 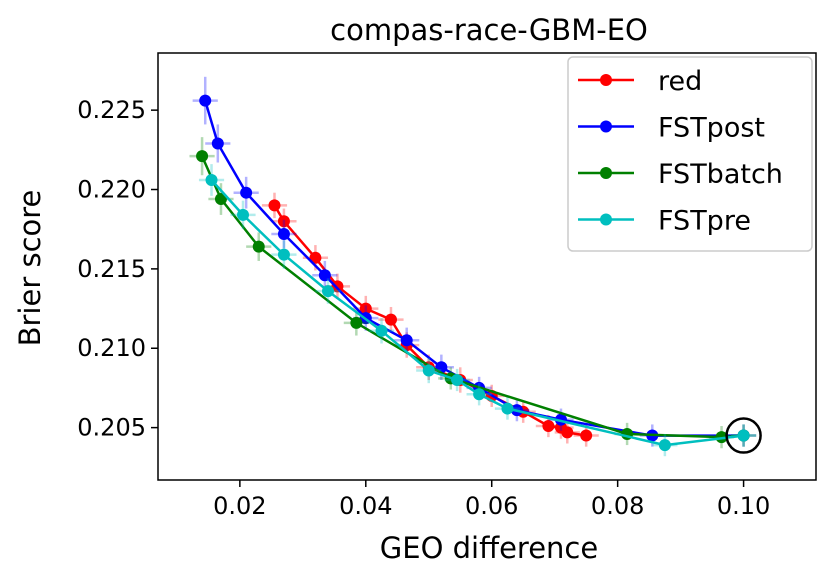 I want to click on x-tick-label: 0.06, so click(x=491, y=506).